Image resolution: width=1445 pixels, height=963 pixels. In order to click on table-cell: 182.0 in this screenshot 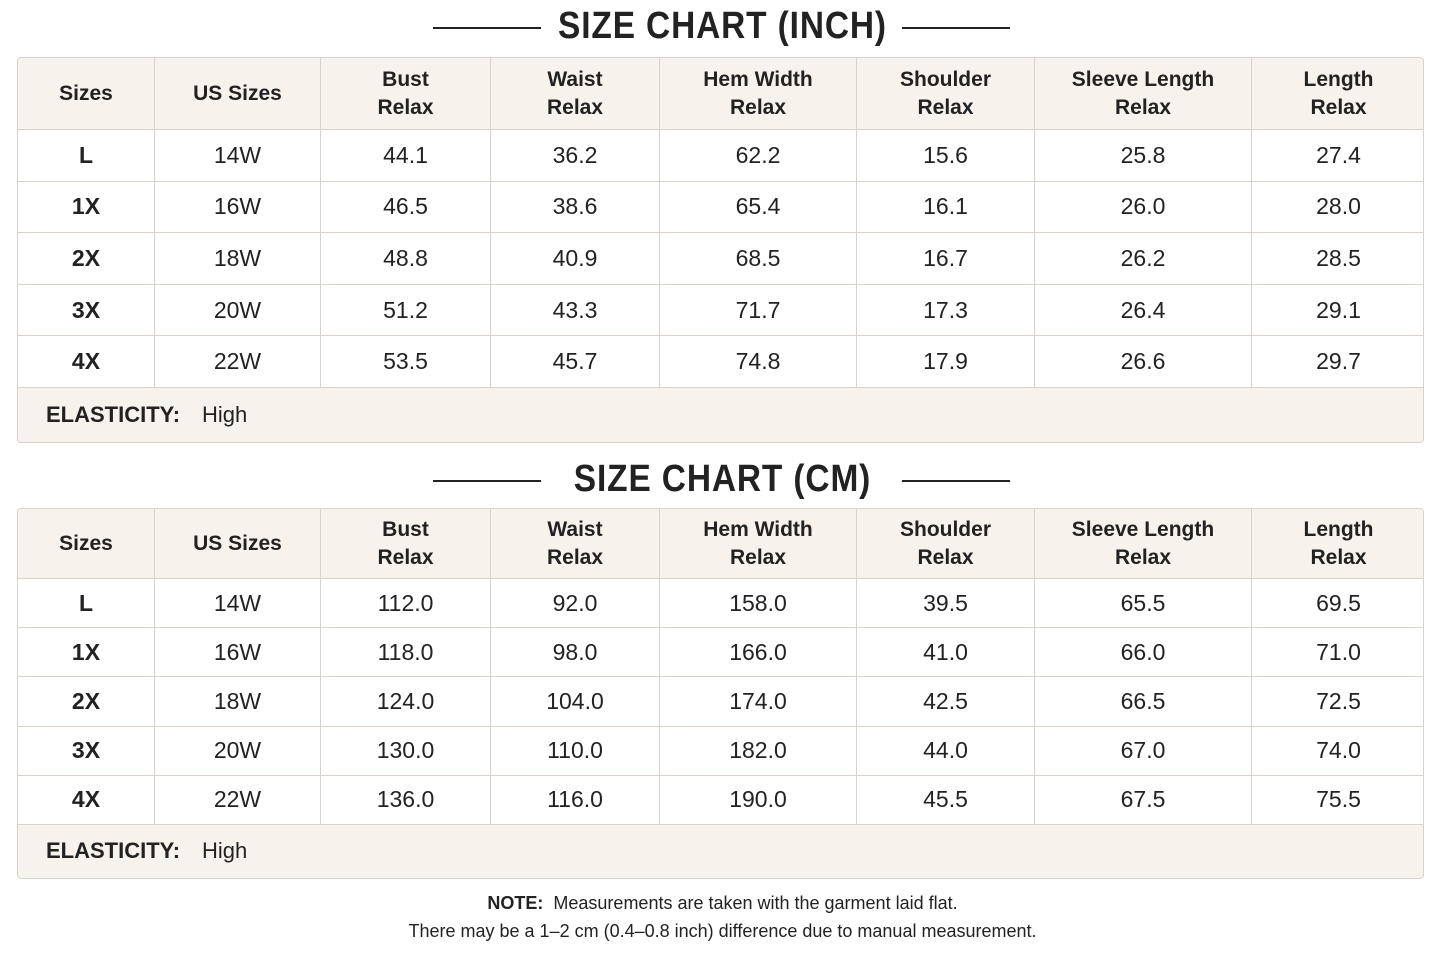, I will do `click(758, 751)`.